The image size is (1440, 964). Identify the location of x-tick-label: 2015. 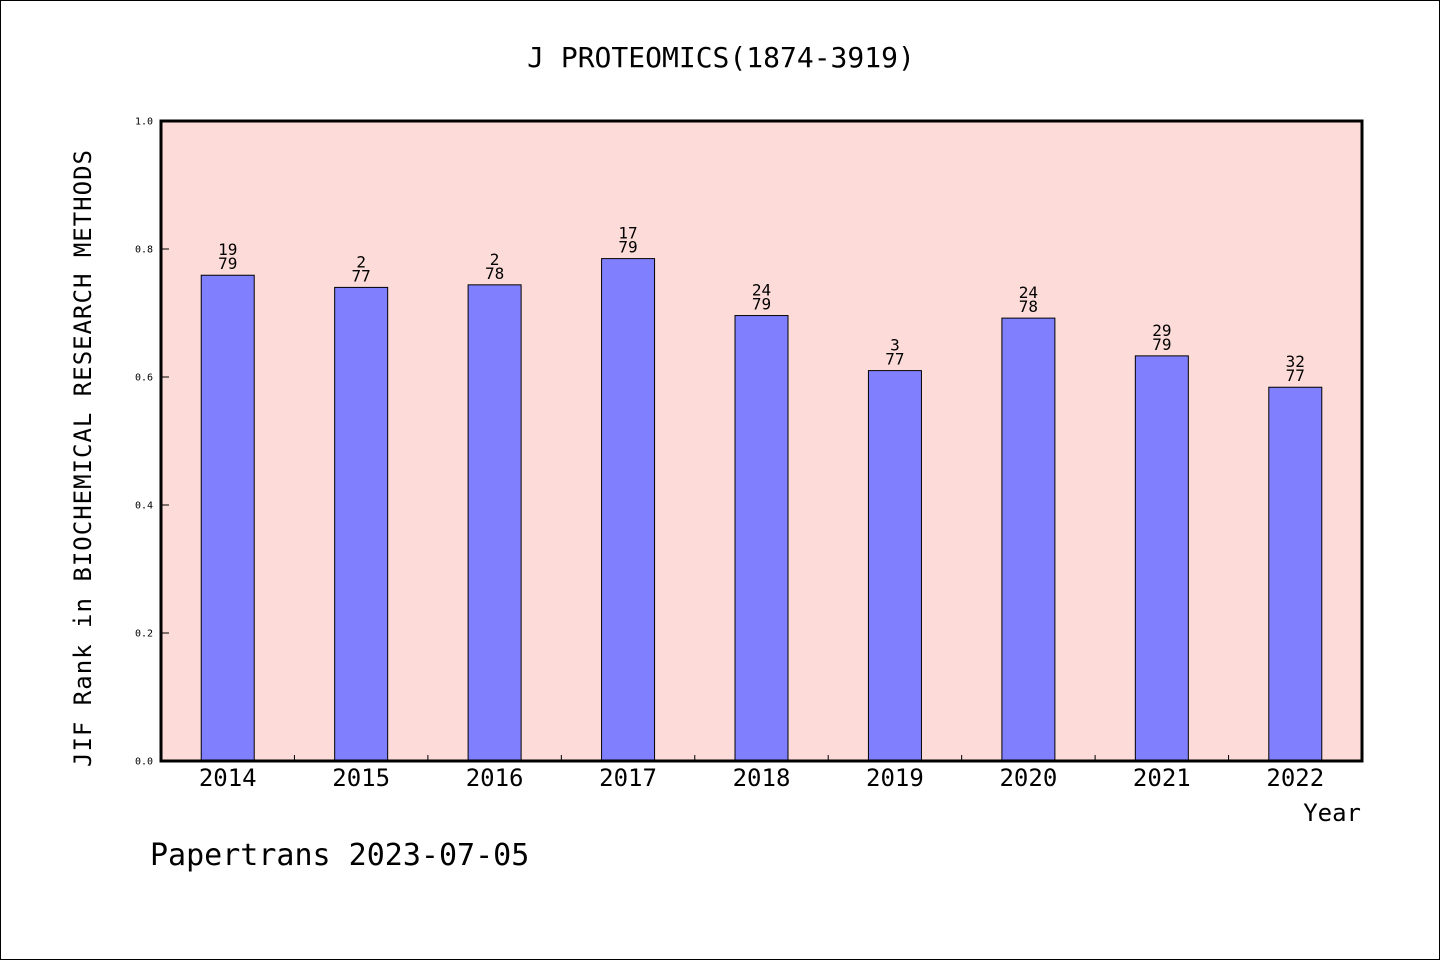
(361, 778).